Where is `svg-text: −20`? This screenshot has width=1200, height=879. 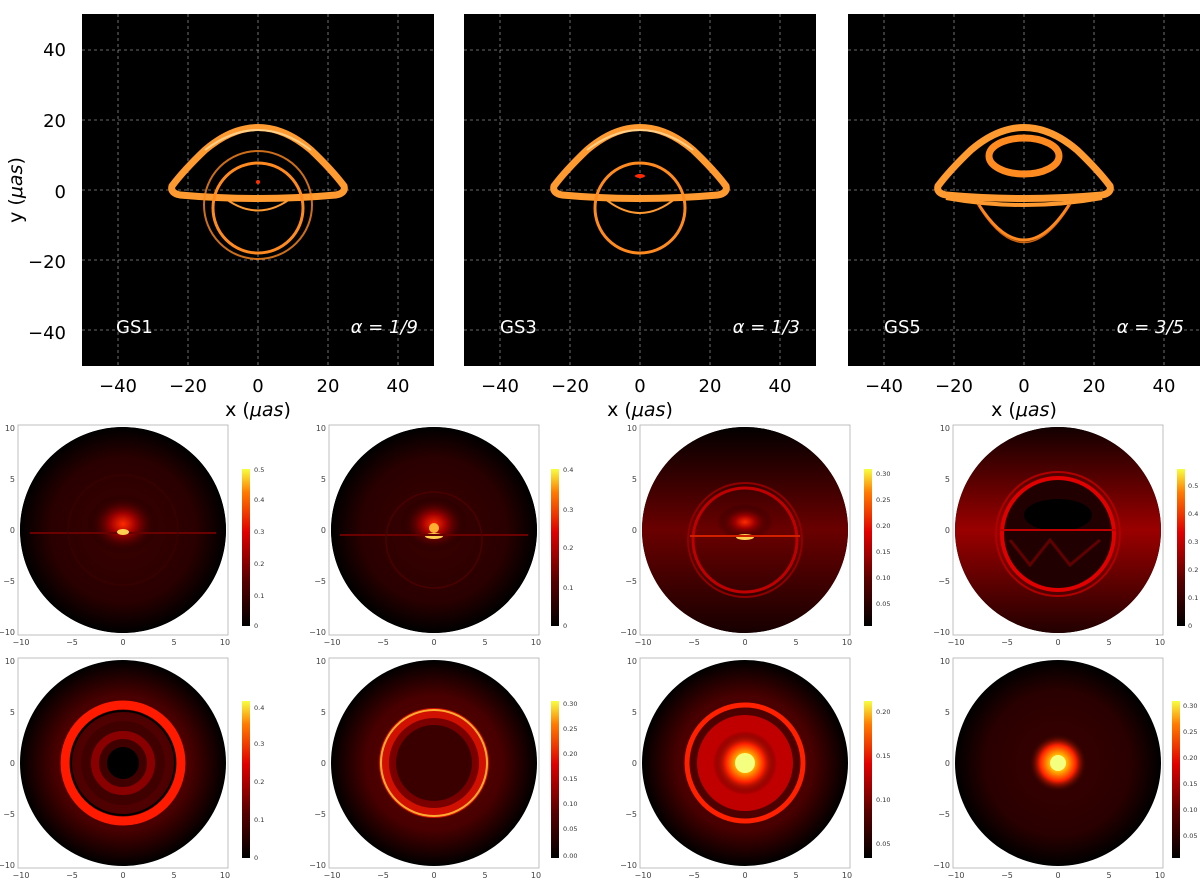 svg-text: −20 is located at coordinates (954, 386).